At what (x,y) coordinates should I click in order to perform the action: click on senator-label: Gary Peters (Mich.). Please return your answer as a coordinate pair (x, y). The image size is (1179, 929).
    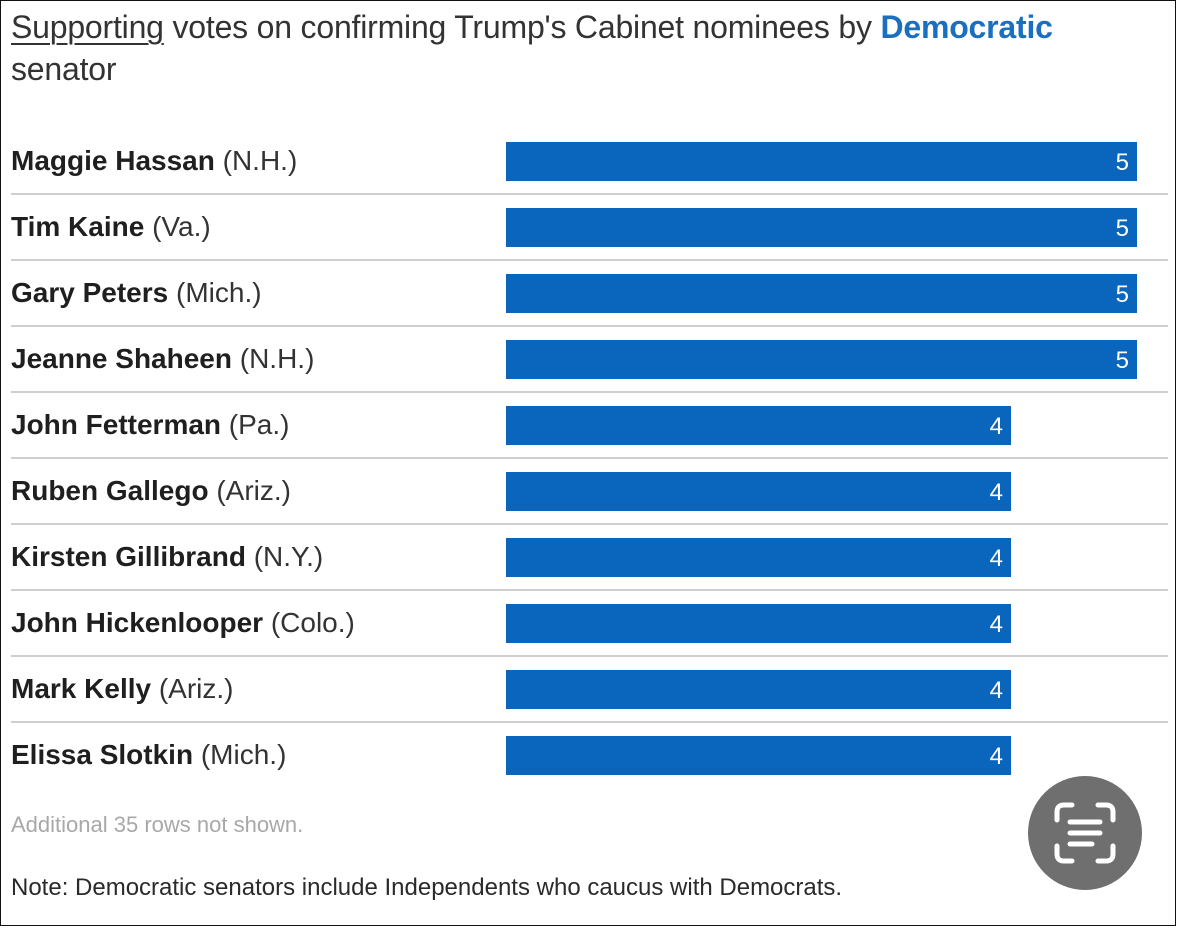
    Looking at the image, I should click on (136, 293).